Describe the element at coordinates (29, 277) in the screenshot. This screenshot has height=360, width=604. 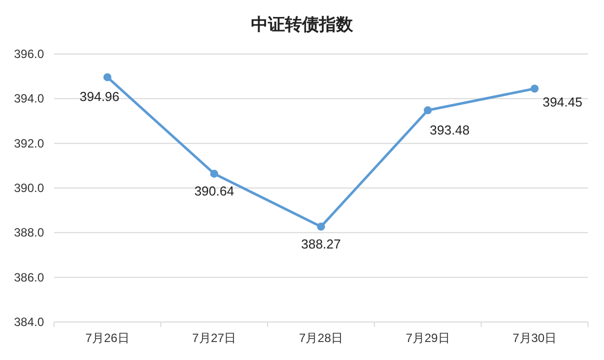
I see `y-tick-label: 386.0` at that location.